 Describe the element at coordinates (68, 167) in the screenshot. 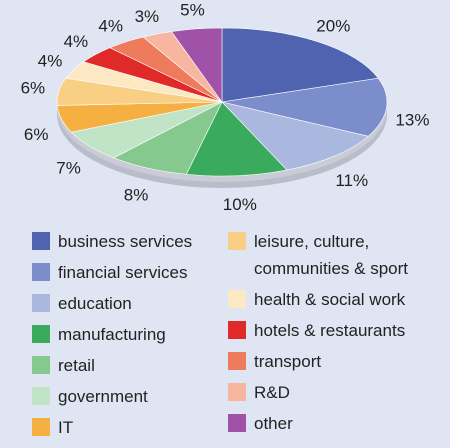

I see `data-label: 7%` at that location.